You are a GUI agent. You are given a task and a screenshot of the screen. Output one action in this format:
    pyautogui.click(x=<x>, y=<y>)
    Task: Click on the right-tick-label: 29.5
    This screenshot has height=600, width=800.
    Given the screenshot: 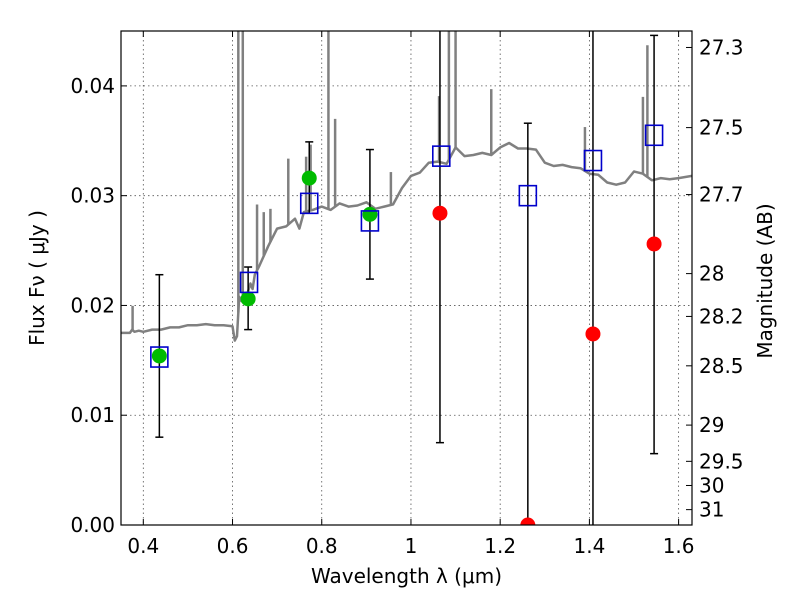 What is the action you would take?
    pyautogui.click(x=721, y=461)
    